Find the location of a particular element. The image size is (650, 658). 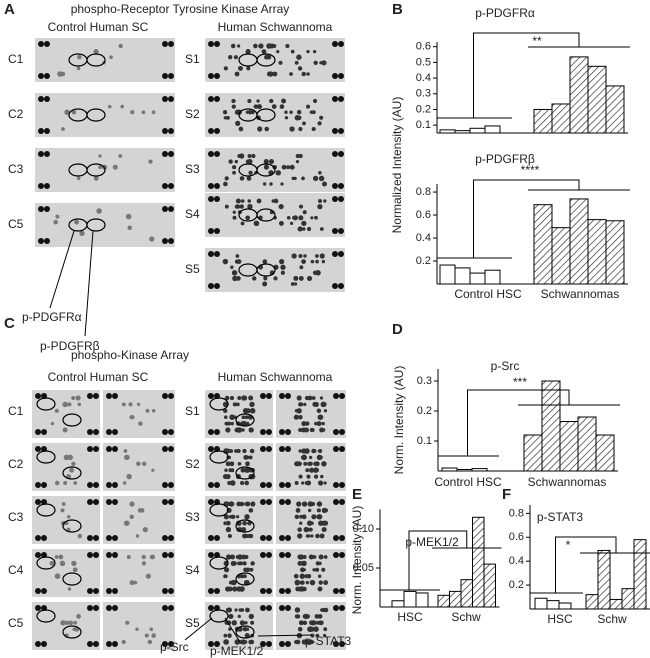

group-label: HSC is located at coordinates (410, 617).